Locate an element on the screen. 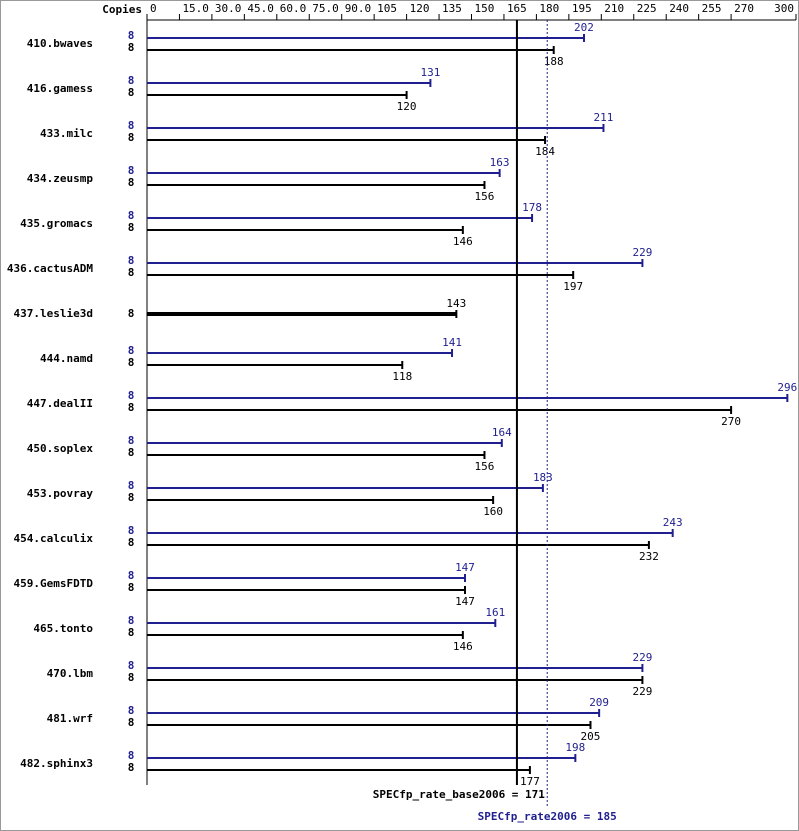 The height and width of the screenshot is (831, 799). x-tick-label: 300 is located at coordinates (784, 8).